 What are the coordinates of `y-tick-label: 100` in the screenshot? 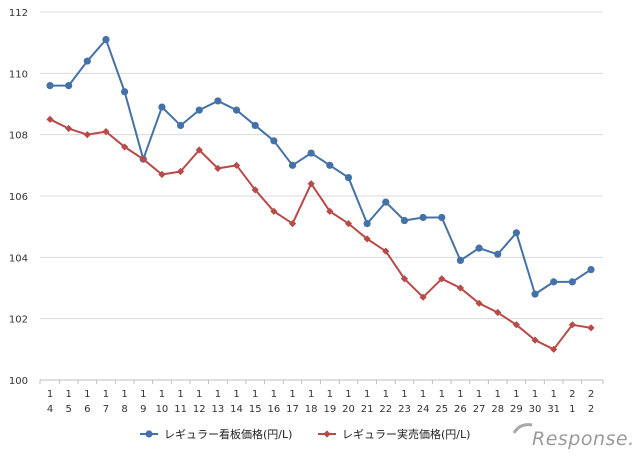 It's located at (18, 381).